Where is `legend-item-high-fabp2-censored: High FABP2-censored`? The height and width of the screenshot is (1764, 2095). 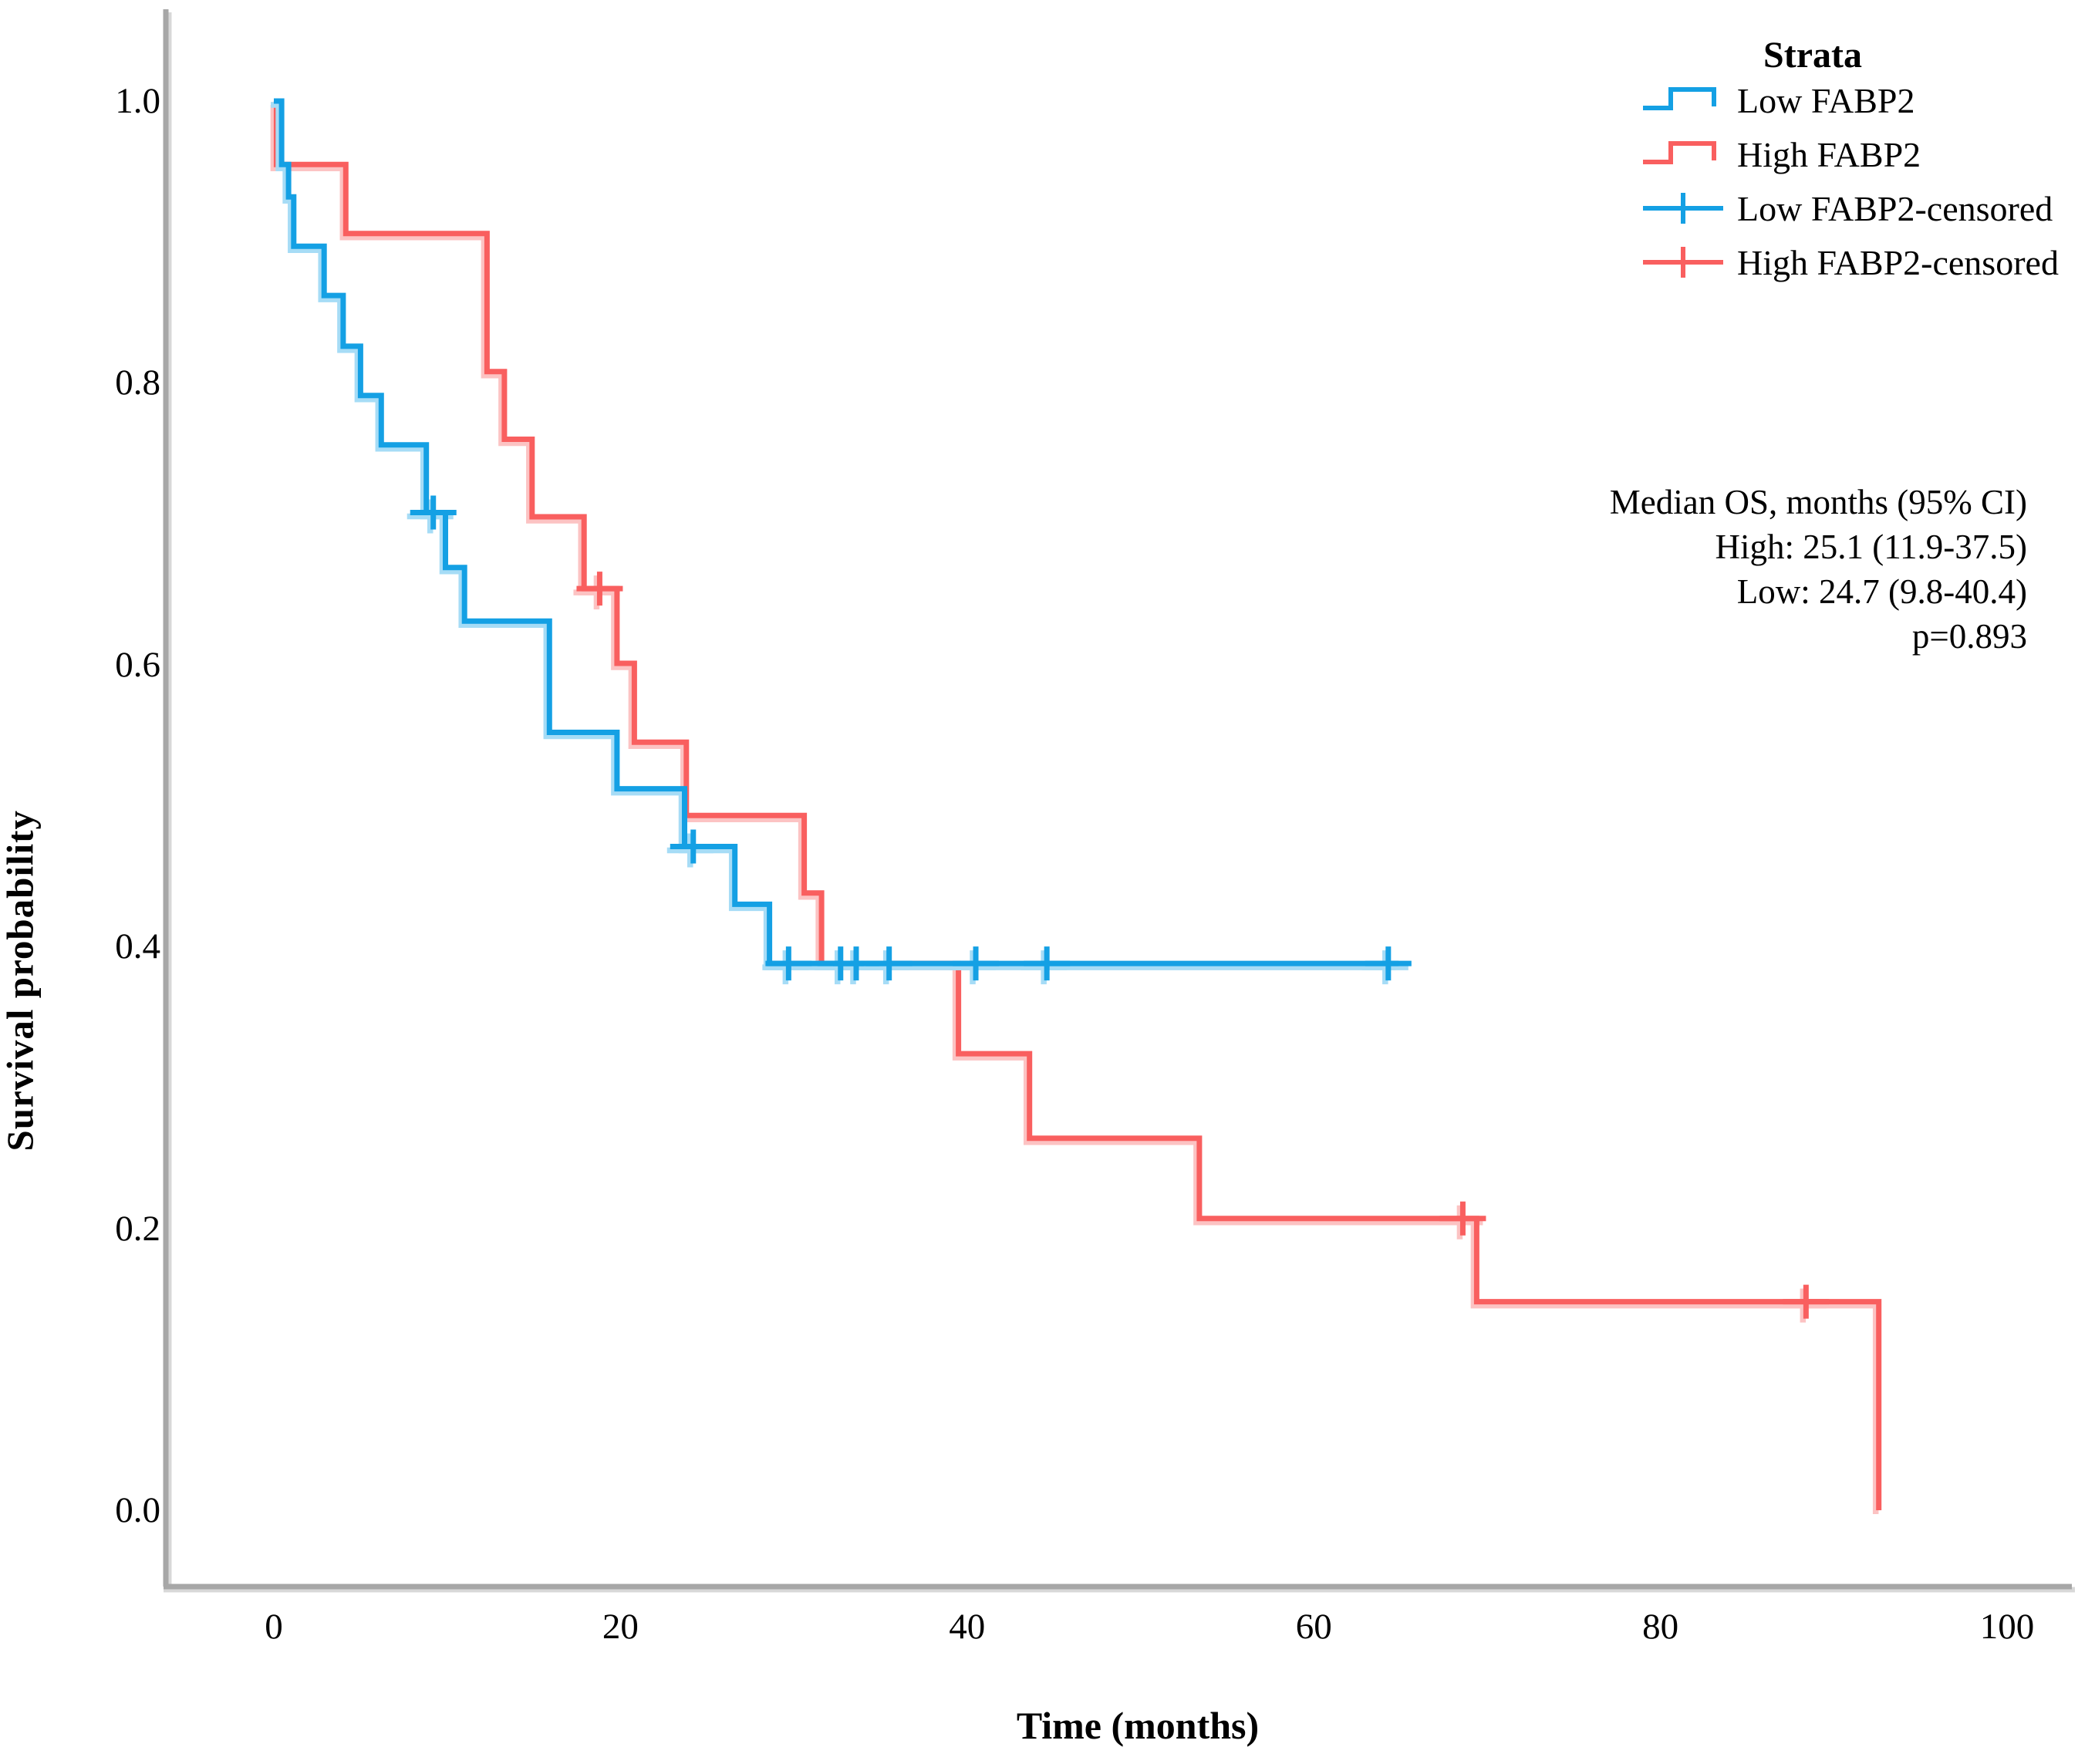
legend-item-high-fabp2-censored: High FABP2-censored is located at coordinates (1850, 262).